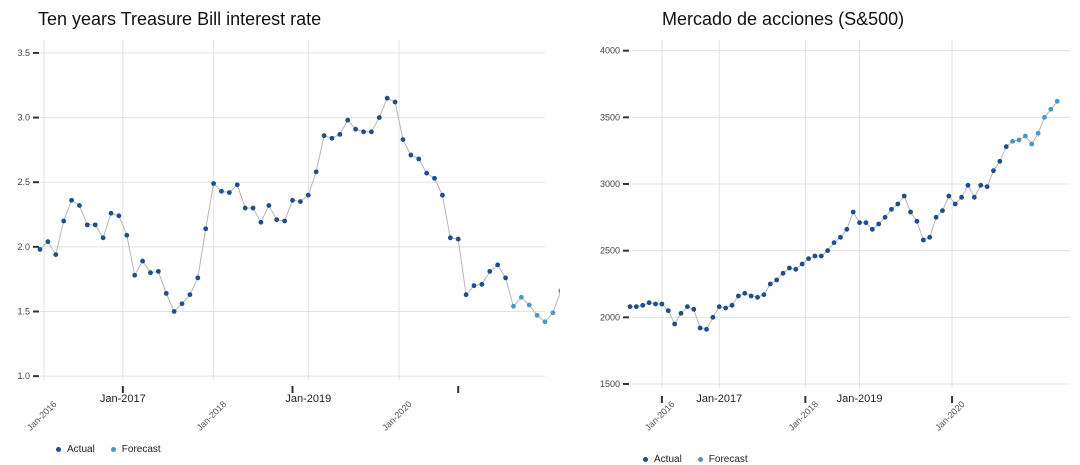 This screenshot has height=465, width=1080. I want to click on legend-marker-forecast, so click(113, 449).